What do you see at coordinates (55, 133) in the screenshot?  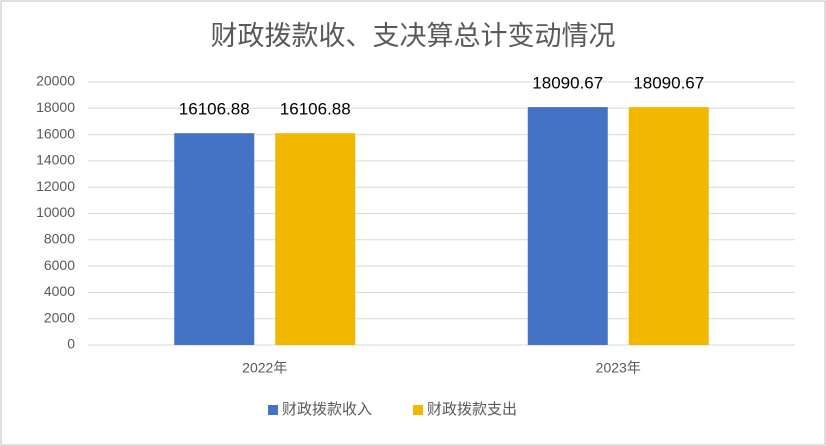 I see `y-tick-label: 16000` at bounding box center [55, 133].